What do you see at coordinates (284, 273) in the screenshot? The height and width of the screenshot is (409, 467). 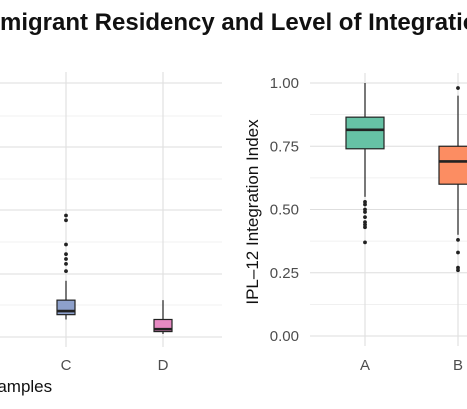 I see `right-y-tick-label: 0.25` at bounding box center [284, 273].